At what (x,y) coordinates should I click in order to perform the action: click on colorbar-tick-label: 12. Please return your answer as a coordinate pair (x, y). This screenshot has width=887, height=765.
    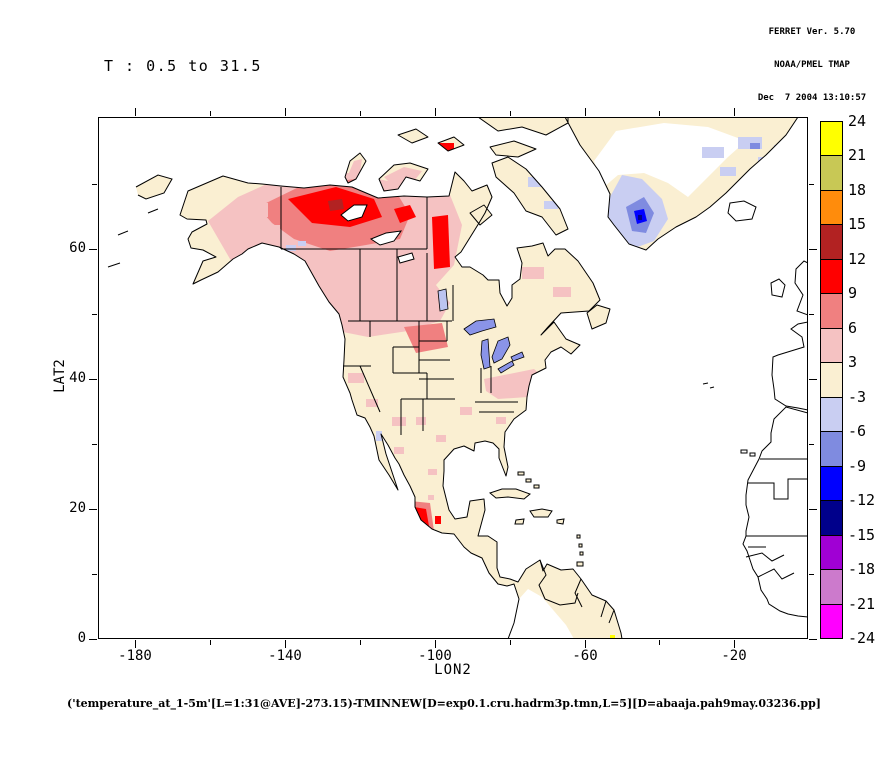
    Looking at the image, I should click on (857, 259).